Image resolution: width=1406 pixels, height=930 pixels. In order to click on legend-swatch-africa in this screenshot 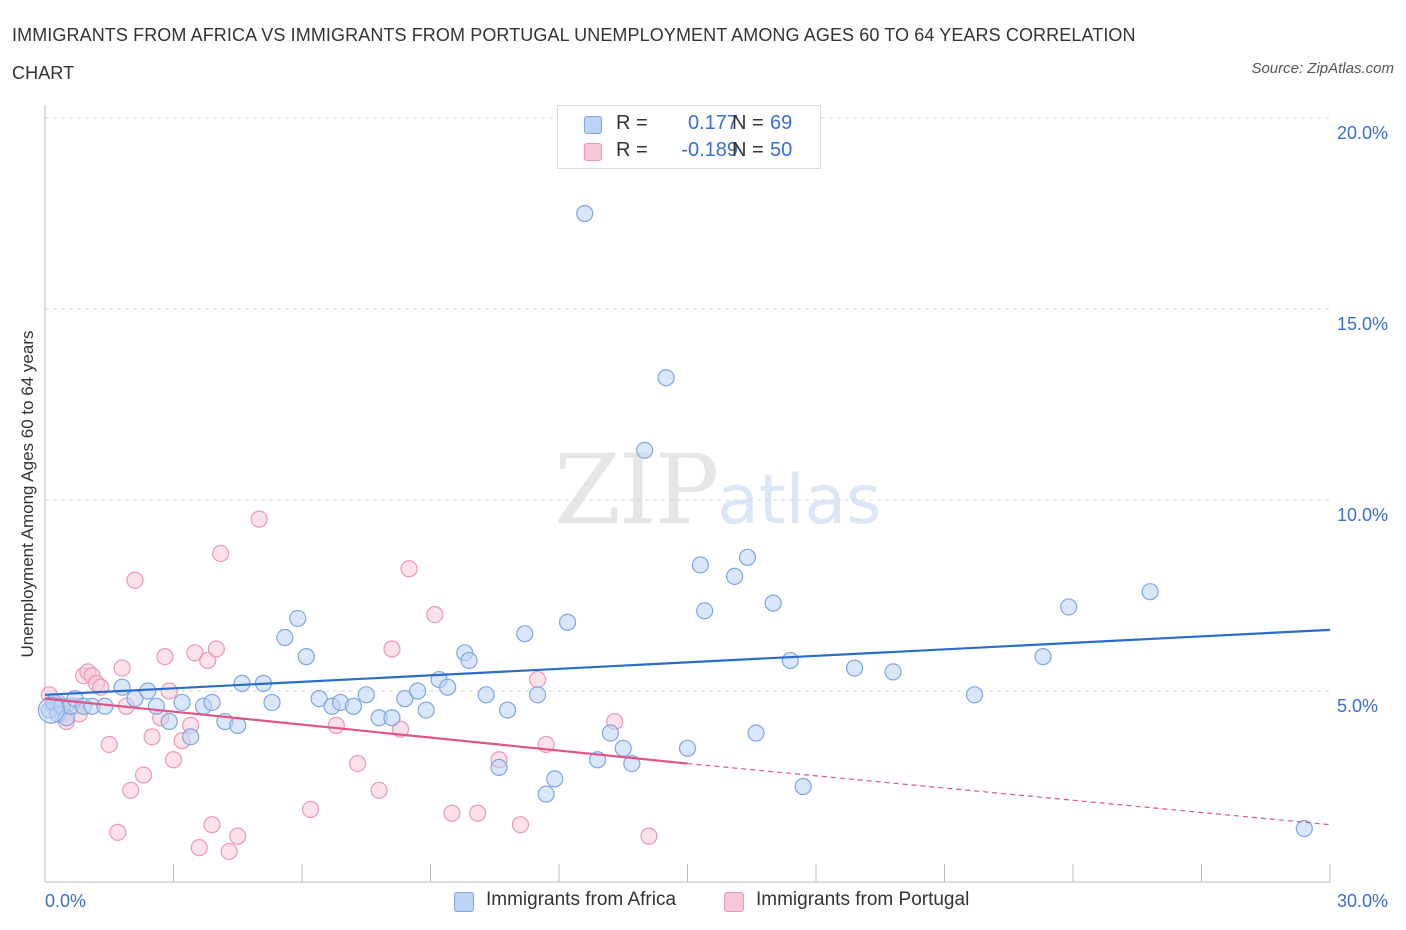, I will do `click(593, 125)`.